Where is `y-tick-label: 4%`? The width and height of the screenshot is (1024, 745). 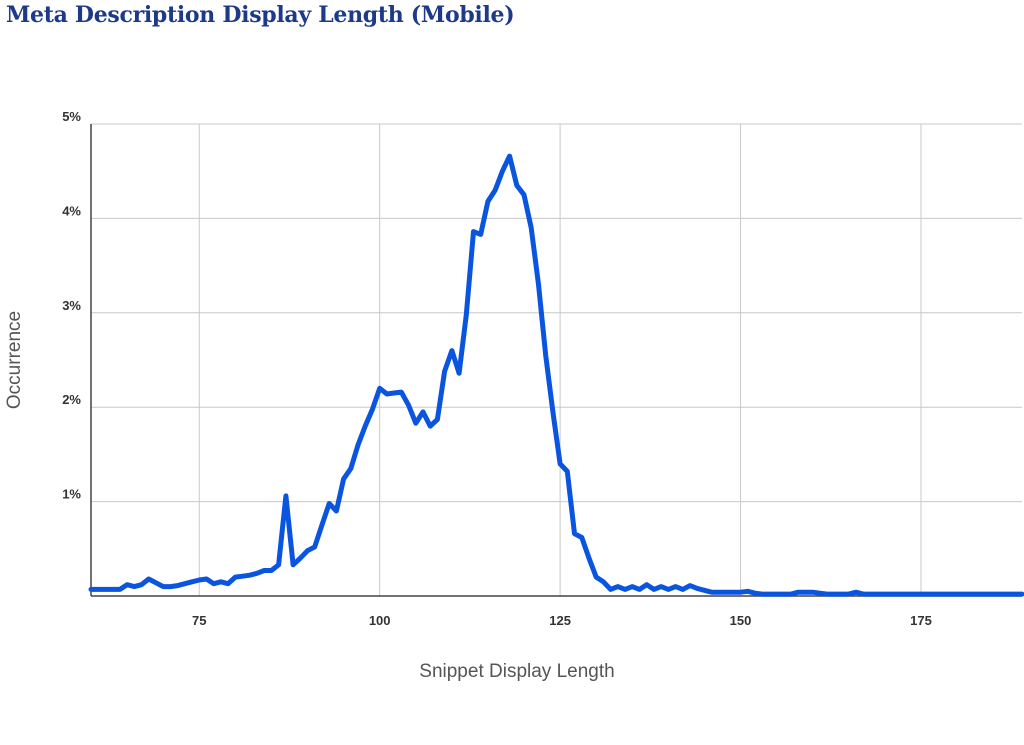 y-tick-label: 4% is located at coordinates (71, 210).